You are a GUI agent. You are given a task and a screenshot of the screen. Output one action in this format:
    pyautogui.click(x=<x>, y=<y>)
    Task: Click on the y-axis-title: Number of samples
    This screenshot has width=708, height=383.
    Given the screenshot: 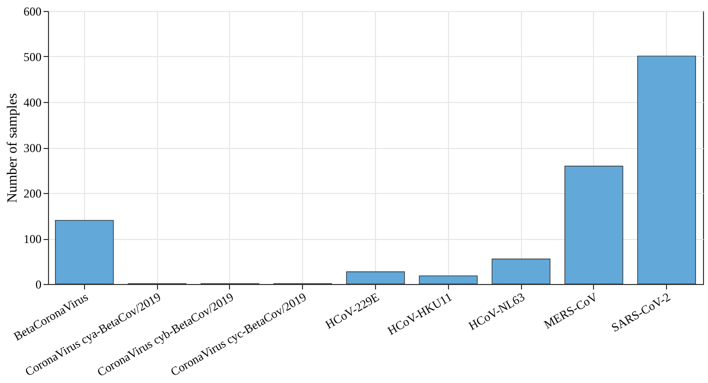 What is the action you would take?
    pyautogui.click(x=13, y=148)
    